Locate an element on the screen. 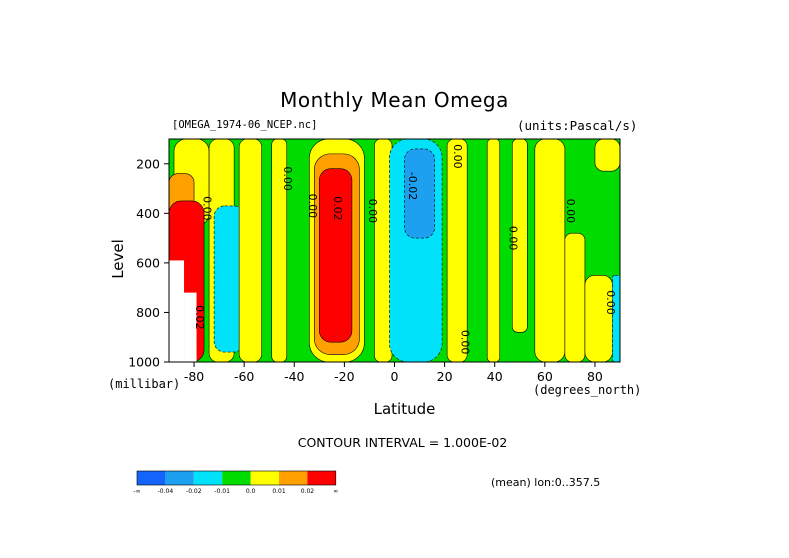  x-axis-ticks: -80 -60 -40 -20 0 20 40 60 80 is located at coordinates (393, 373).